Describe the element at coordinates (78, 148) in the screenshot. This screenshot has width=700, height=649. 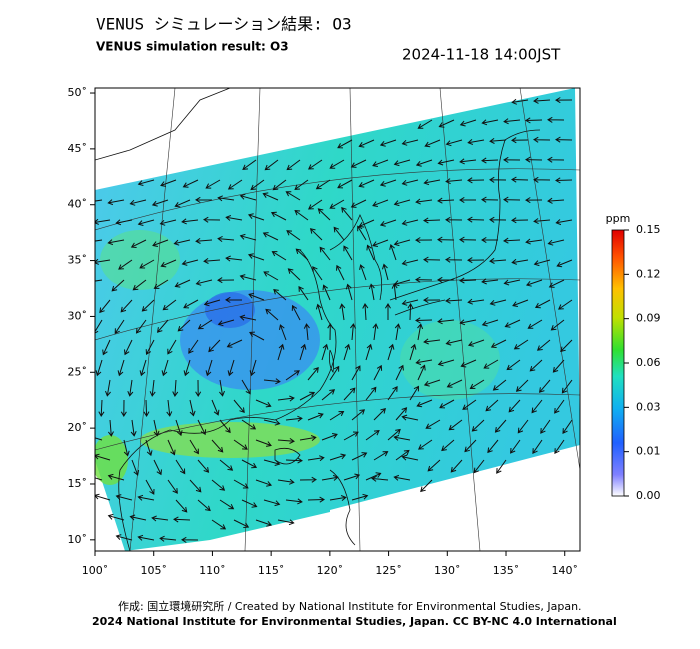
I see `y-tick-label: 45˚` at that location.